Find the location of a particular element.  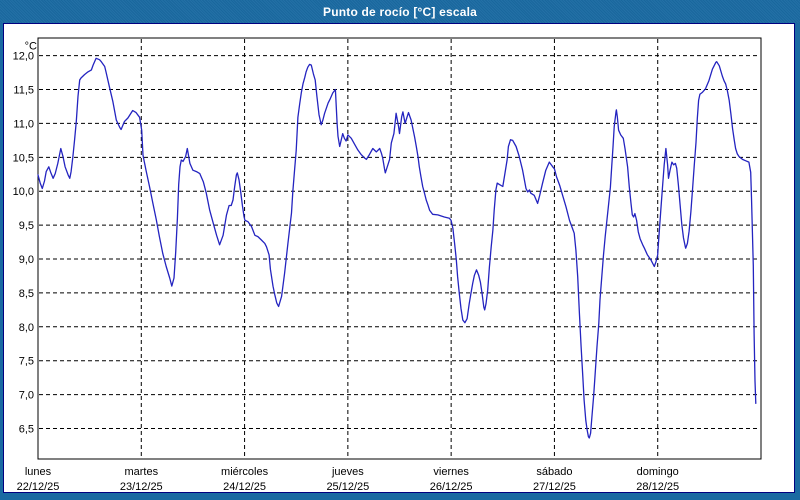

window-titlebar: Punto de rocío [°C] escala is located at coordinates (400, 11).